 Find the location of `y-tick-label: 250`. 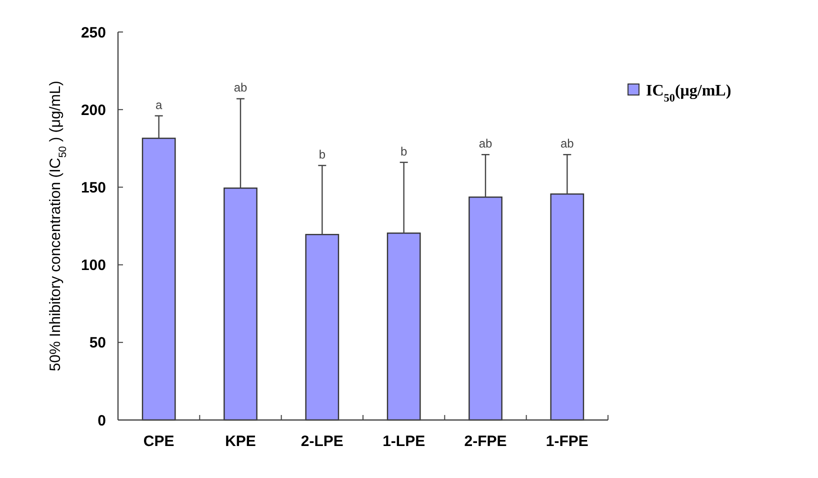

y-tick-label: 250 is located at coordinates (93, 33).